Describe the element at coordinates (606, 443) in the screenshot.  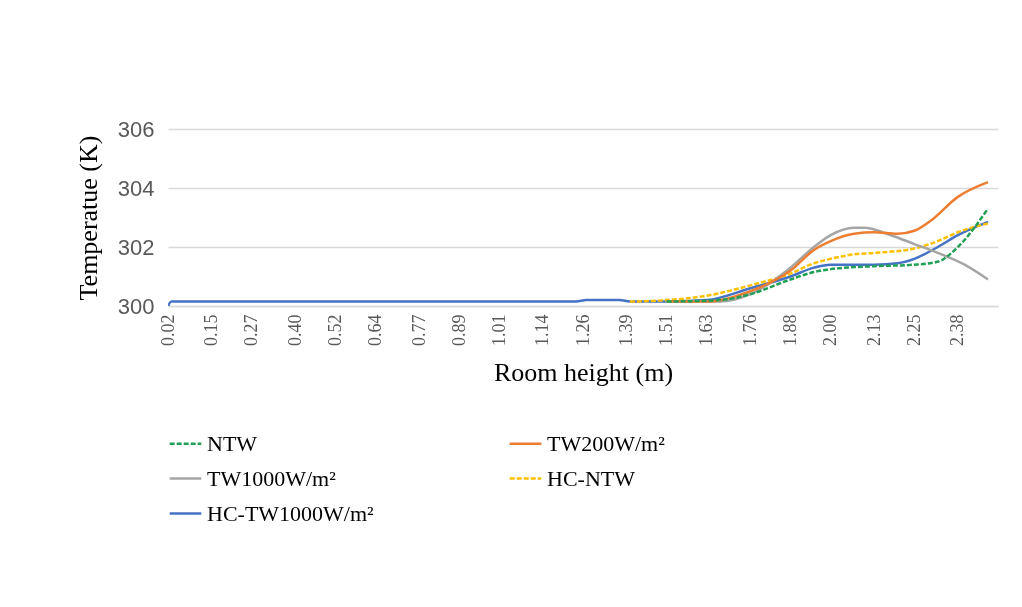
I see `legend-label: TW200W/m²` at that location.